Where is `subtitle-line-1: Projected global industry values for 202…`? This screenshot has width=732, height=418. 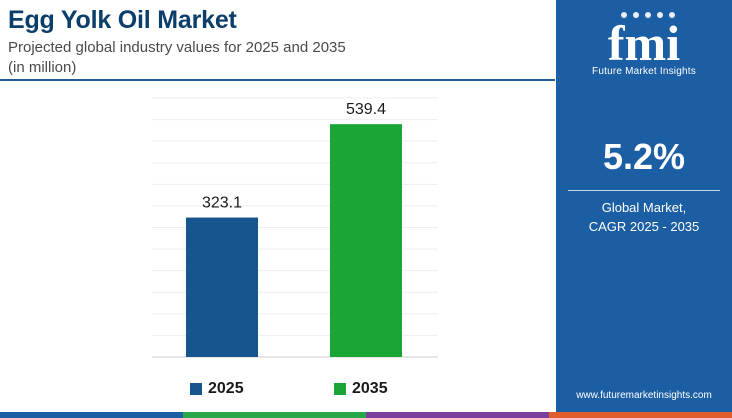
subtitle-line-1: Projected global industry values for 202… is located at coordinates (177, 47).